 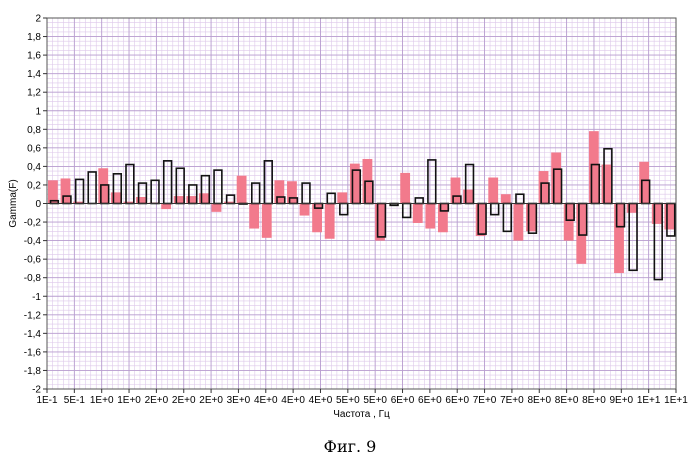 What do you see at coordinates (34, 185) in the screenshot?
I see `y-tick-label: 0,2` at bounding box center [34, 185].